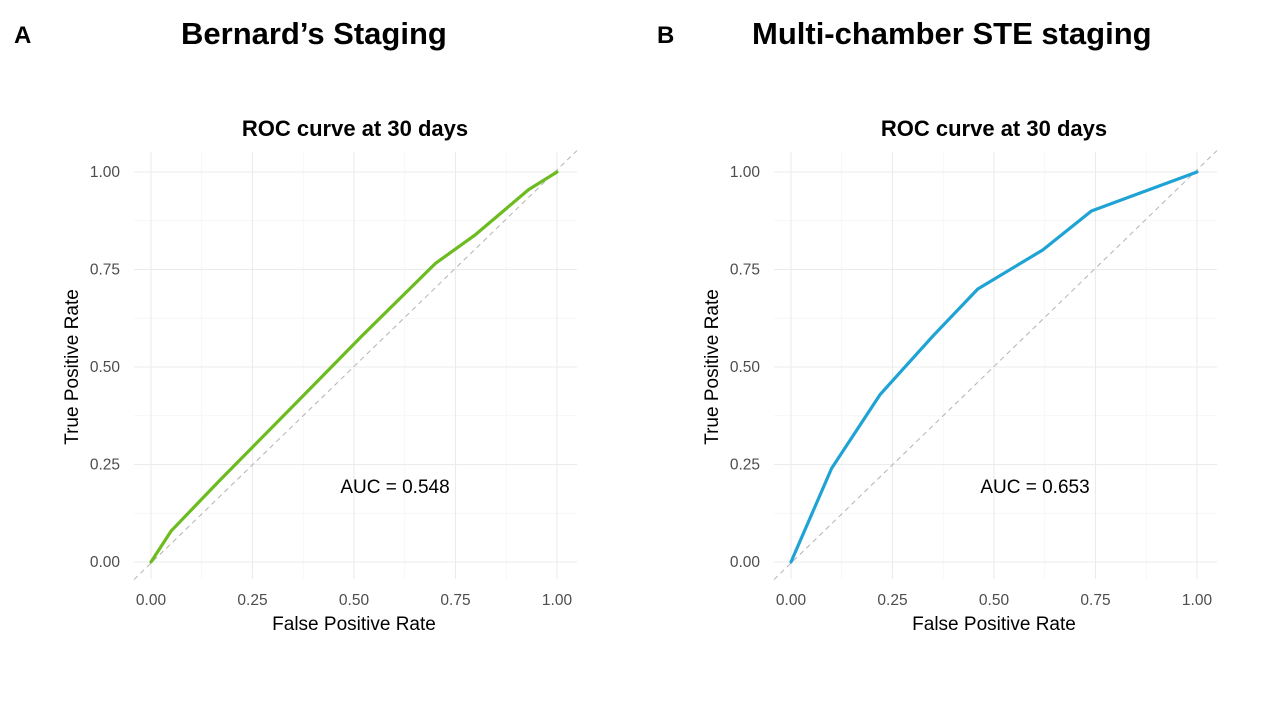 The image size is (1280, 720). What do you see at coordinates (1034, 487) in the screenshot?
I see `auc-annotation: AUC = 0.653` at bounding box center [1034, 487].